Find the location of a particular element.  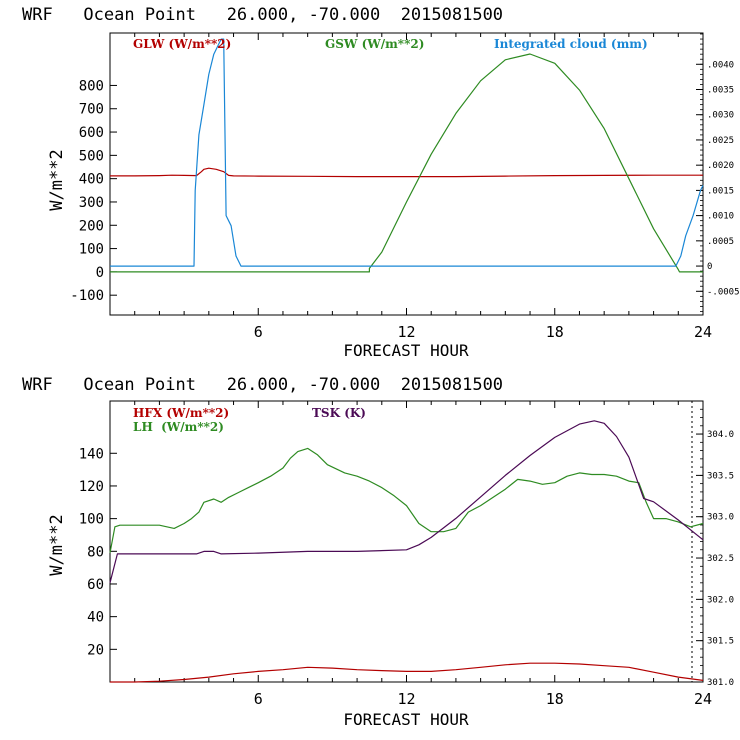

y-tick-label: 400 is located at coordinates (91, 180).